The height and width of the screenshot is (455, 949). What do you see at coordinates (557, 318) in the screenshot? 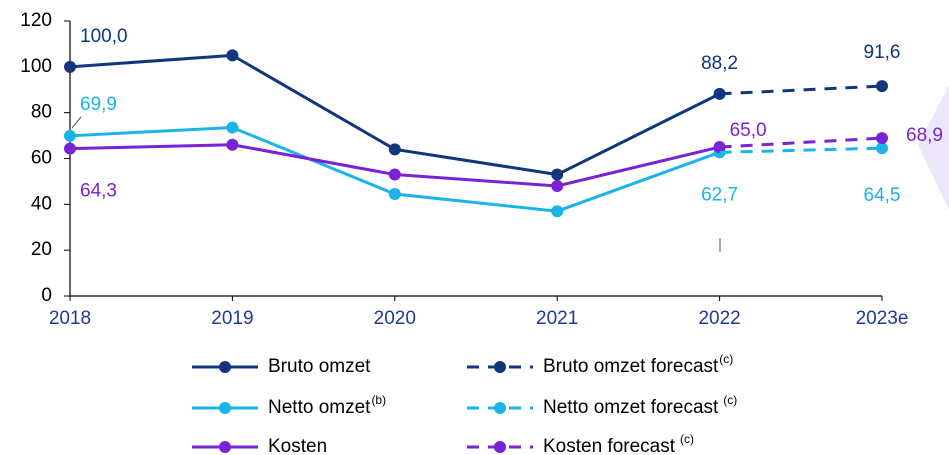
I see `x-tick-label: 2021` at bounding box center [557, 318].